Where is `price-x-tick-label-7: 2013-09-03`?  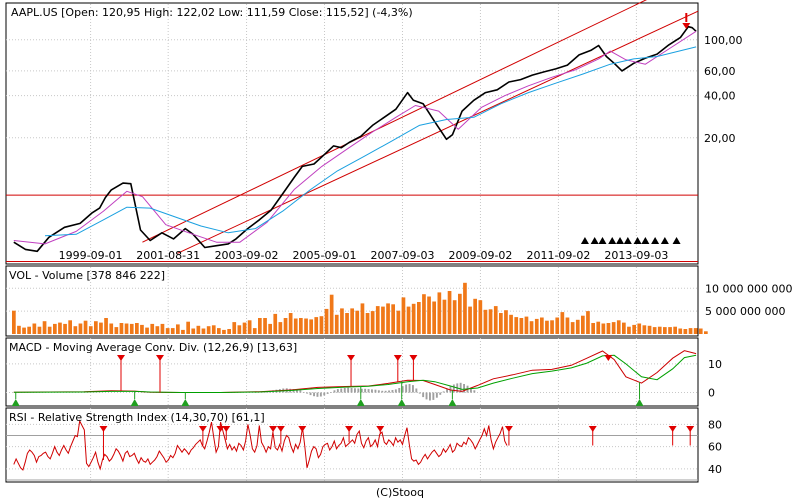 price-x-tick-label-7: 2013-09-03 is located at coordinates (636, 255).